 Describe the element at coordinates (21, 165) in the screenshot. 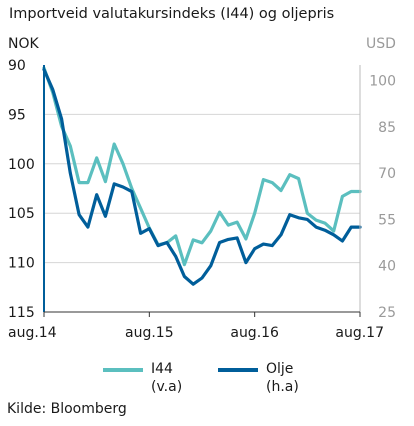

I see `left-tick-label: 100` at that location.